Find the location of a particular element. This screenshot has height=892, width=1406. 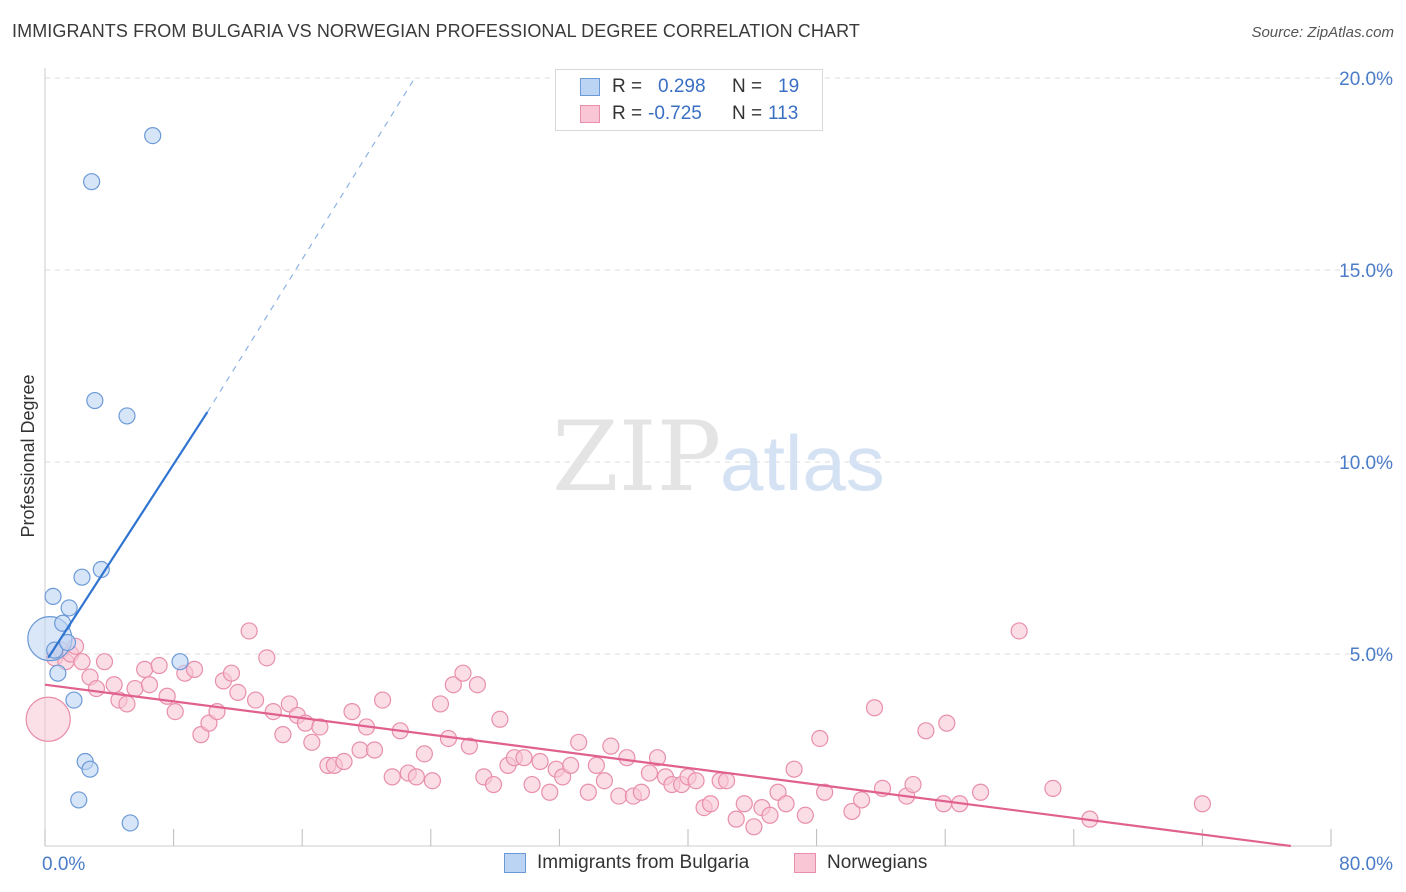

bottom-legend-swatch-bulgaria is located at coordinates (515, 863).